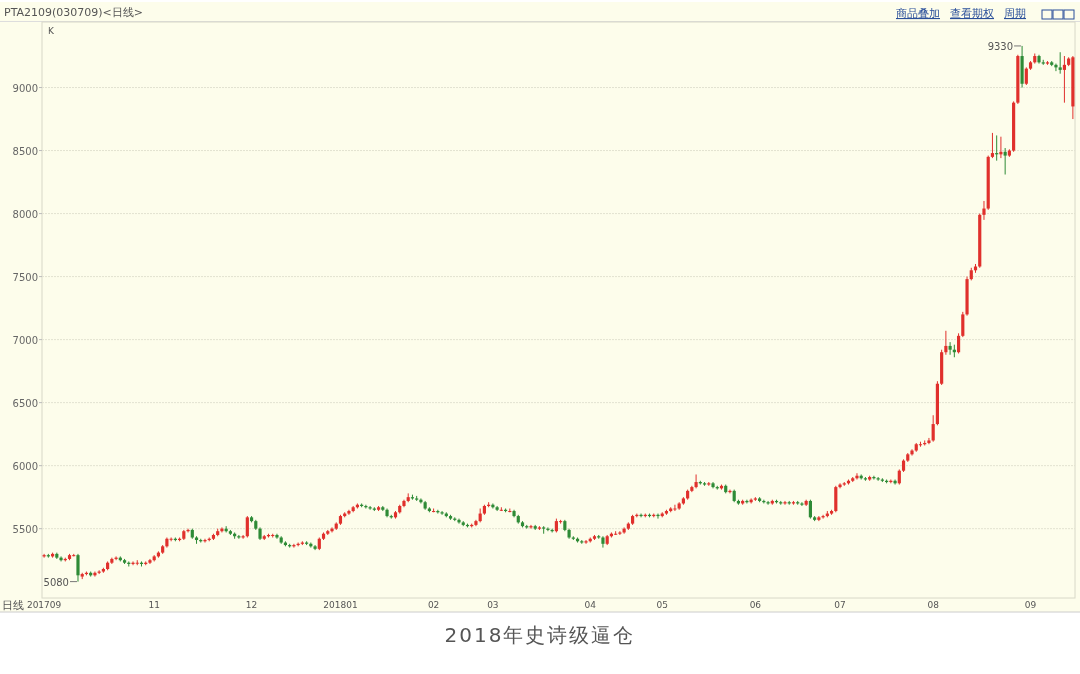  I want to click on y-tick-label: 9000, so click(25, 88).